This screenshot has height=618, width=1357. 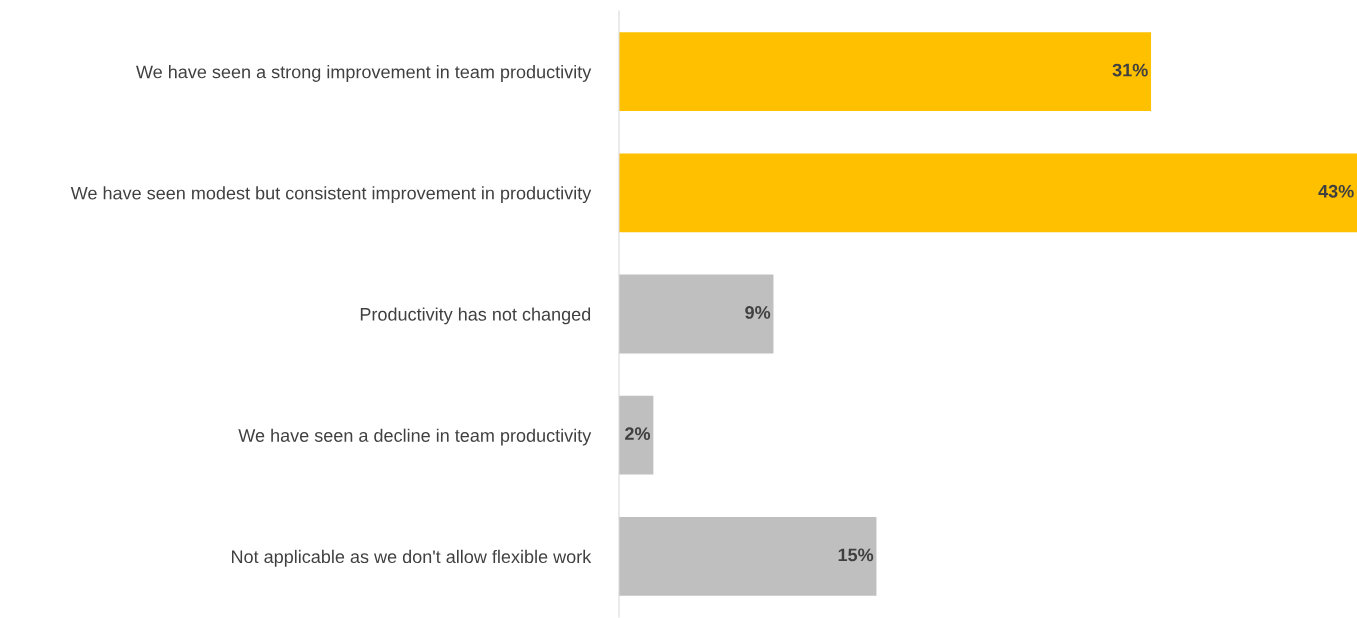 I want to click on y-tick-label: We have seen modest but consistent improvement in productivity, so click(x=331, y=195).